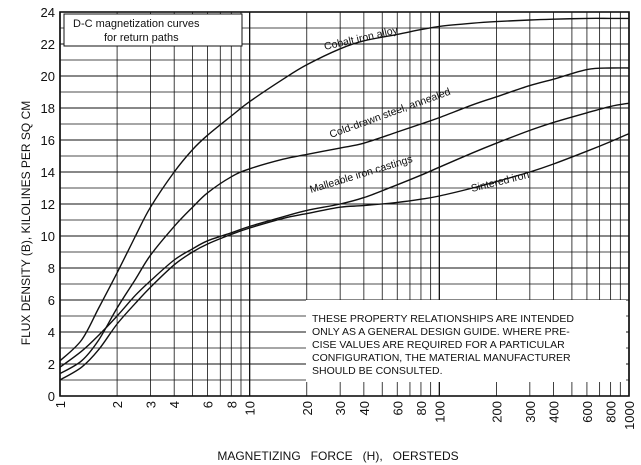  I want to click on x-tick-label: 200, so click(496, 412).